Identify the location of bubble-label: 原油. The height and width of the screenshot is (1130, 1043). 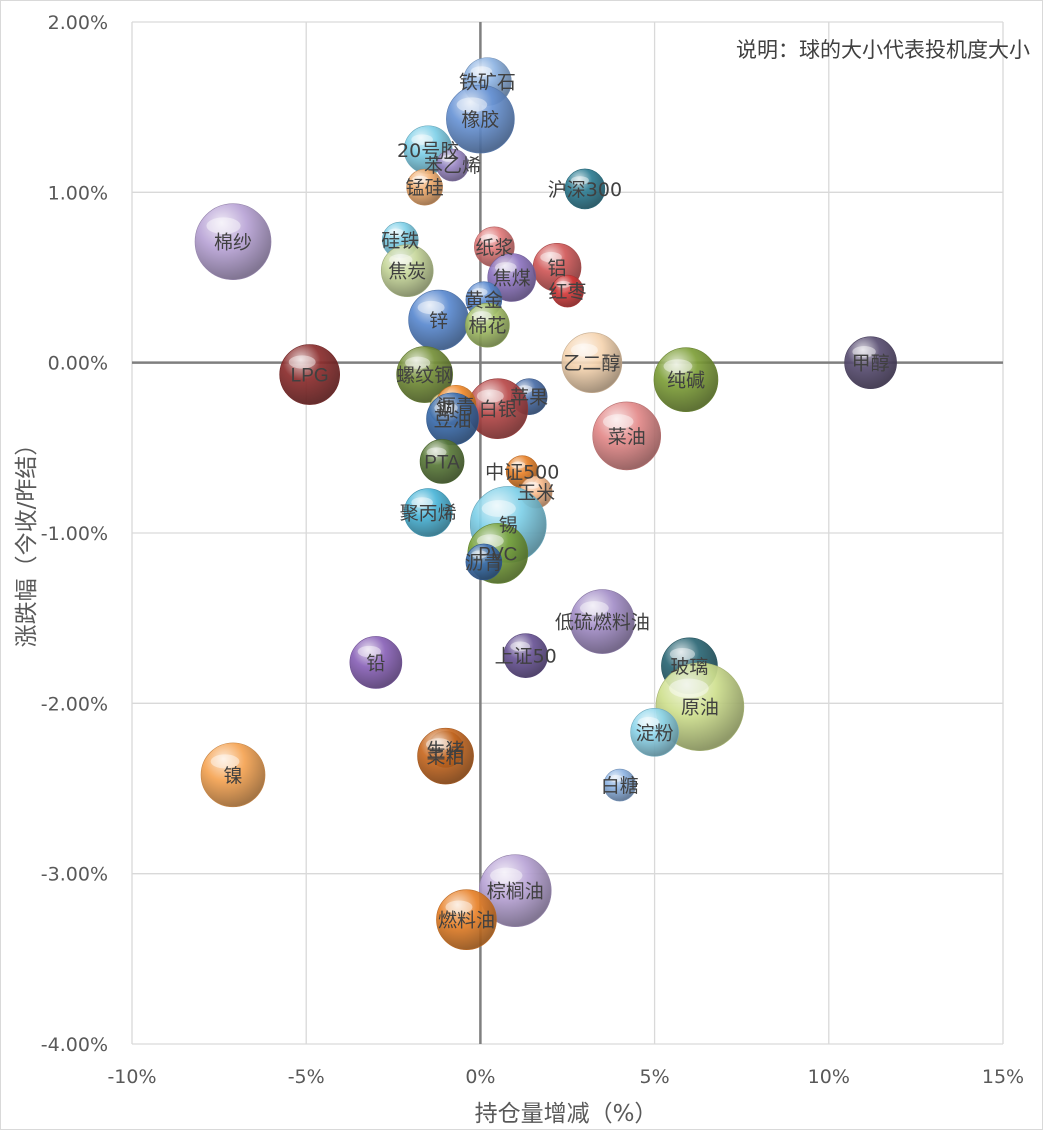
(700, 708).